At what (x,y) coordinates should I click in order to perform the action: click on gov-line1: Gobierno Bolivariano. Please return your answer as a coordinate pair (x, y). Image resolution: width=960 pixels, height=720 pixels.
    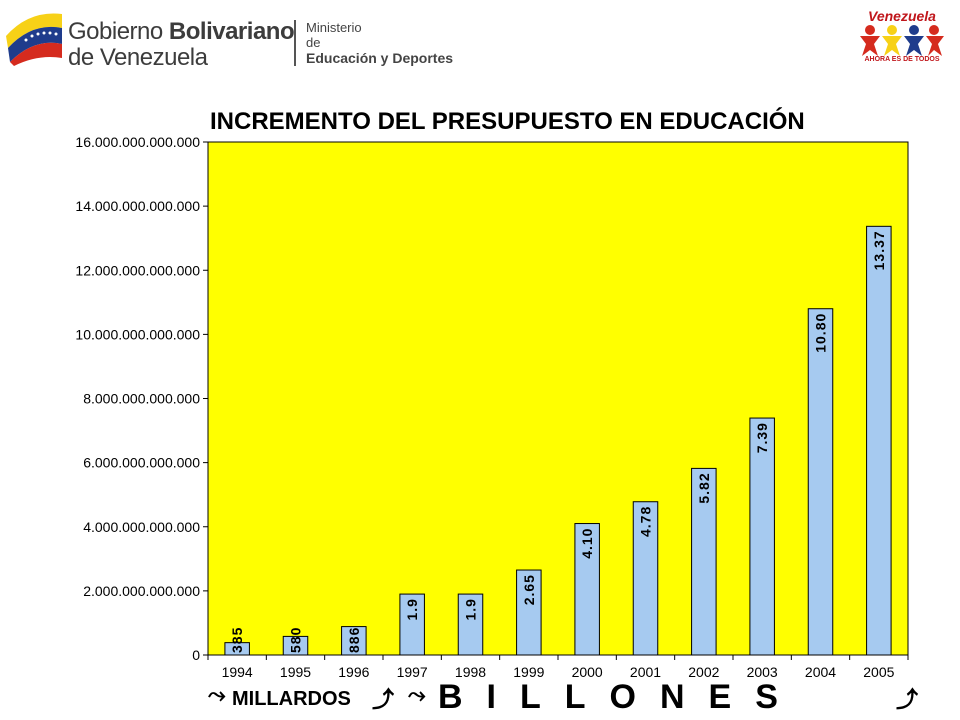
    Looking at the image, I should click on (181, 31).